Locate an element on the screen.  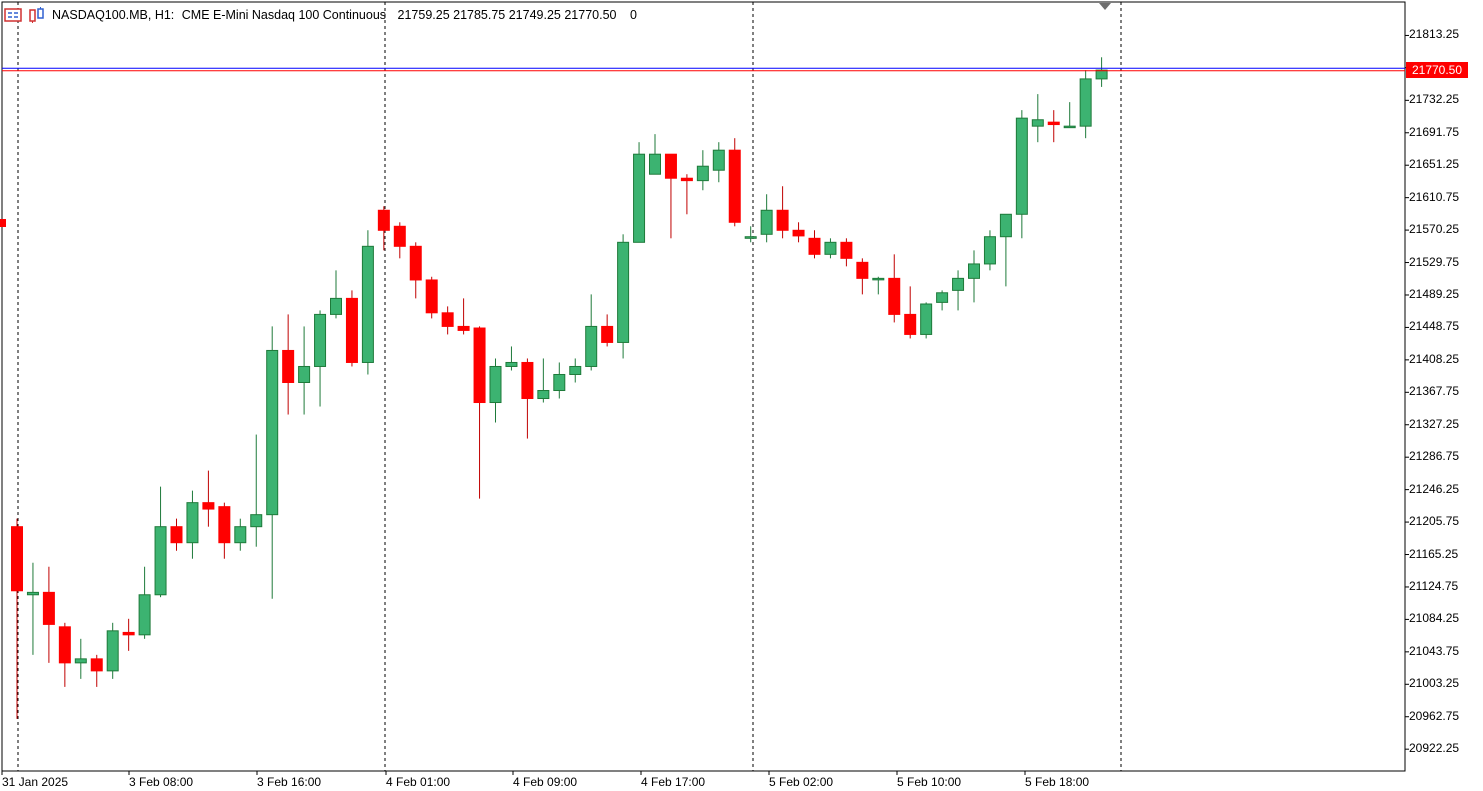
volume-value: 0 is located at coordinates (633, 15).